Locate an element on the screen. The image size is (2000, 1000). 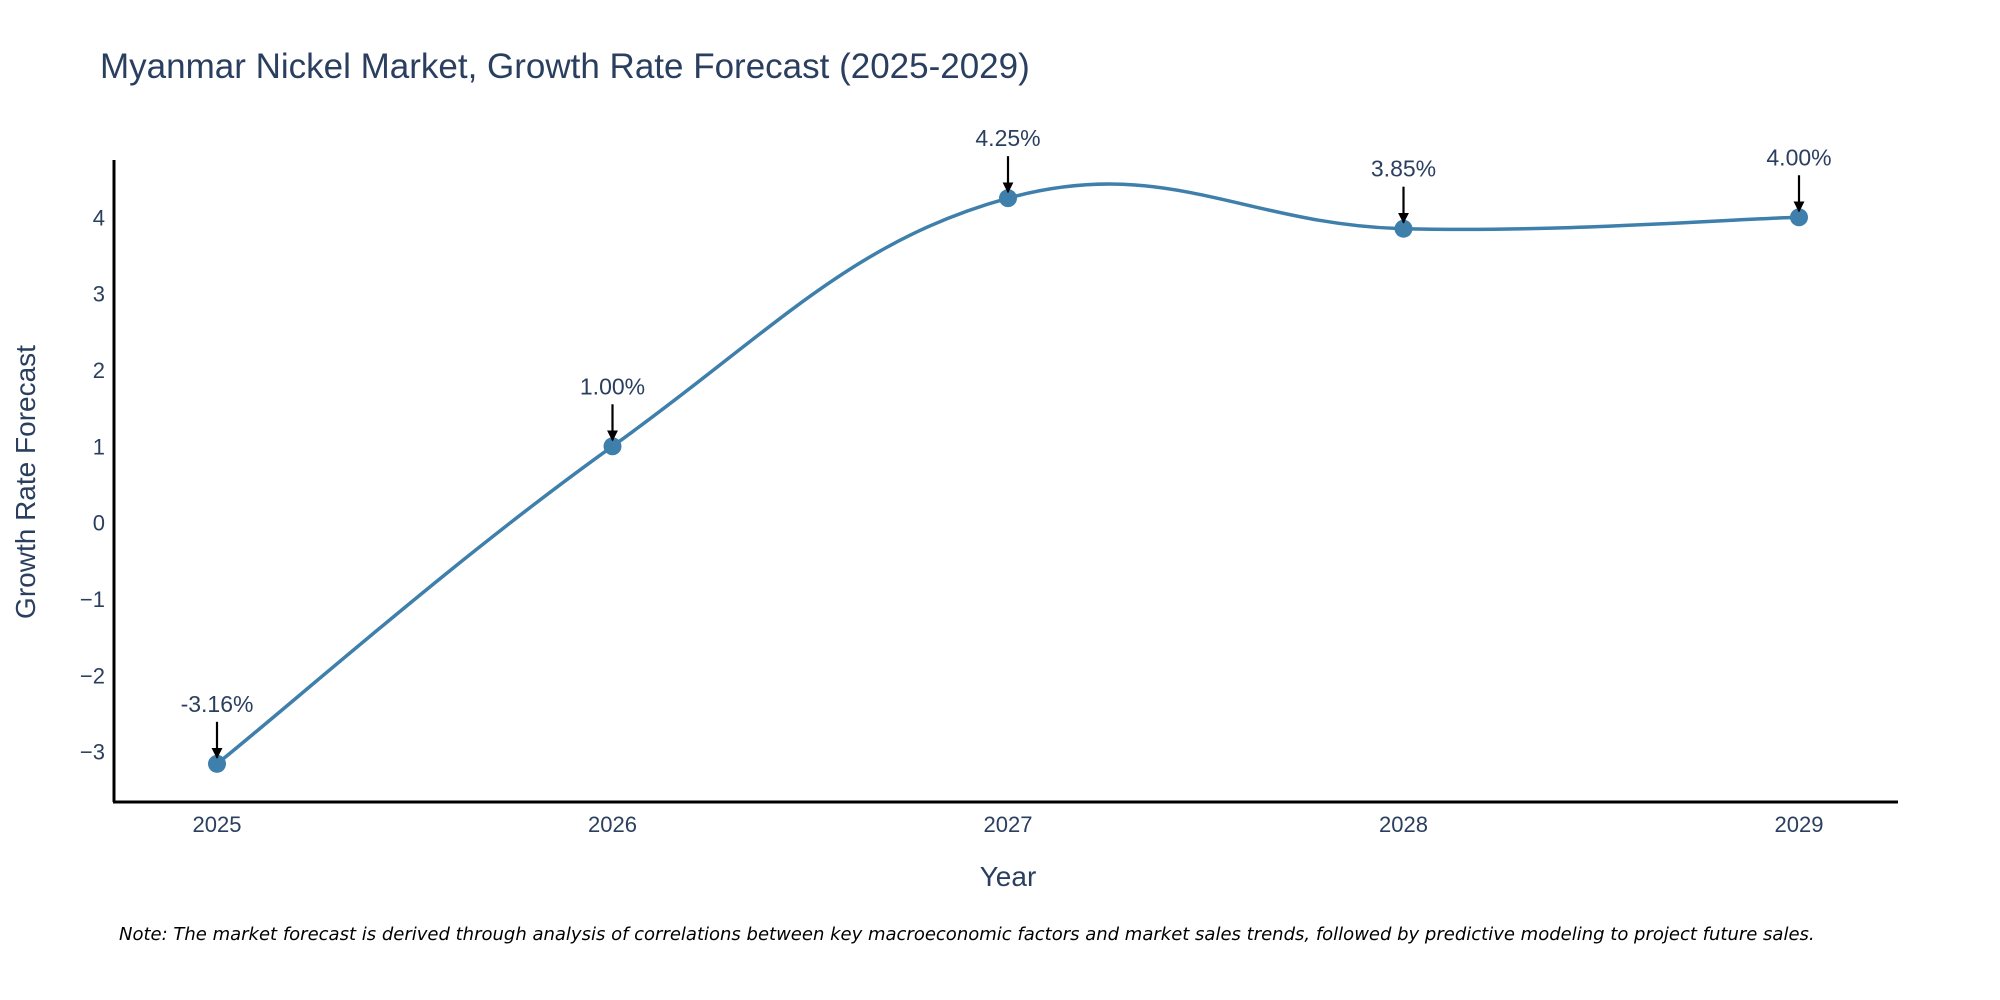
data-label: 4.25% is located at coordinates (1007, 138).